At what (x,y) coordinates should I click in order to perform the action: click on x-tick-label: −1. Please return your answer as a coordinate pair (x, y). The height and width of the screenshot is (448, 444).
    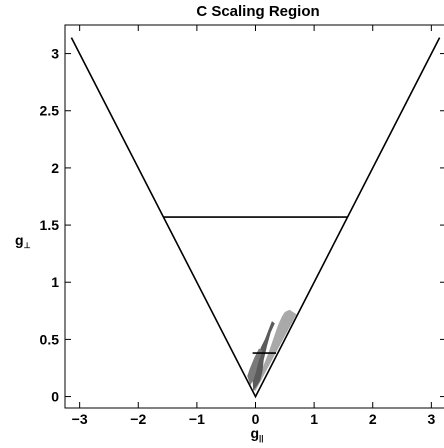
    Looking at the image, I should click on (197, 419).